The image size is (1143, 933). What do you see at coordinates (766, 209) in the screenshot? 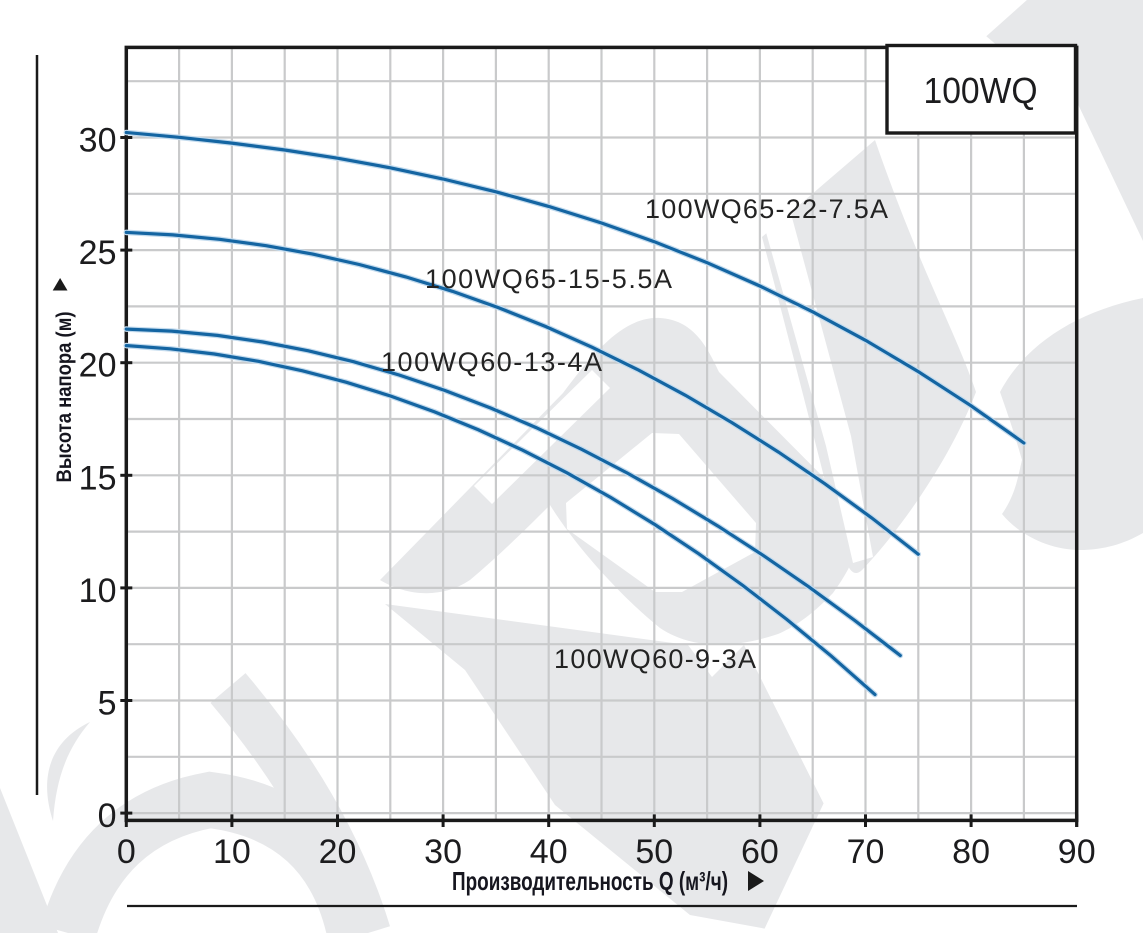
I see `svg-text: 100WQ65-22-7.5A` at bounding box center [766, 209].